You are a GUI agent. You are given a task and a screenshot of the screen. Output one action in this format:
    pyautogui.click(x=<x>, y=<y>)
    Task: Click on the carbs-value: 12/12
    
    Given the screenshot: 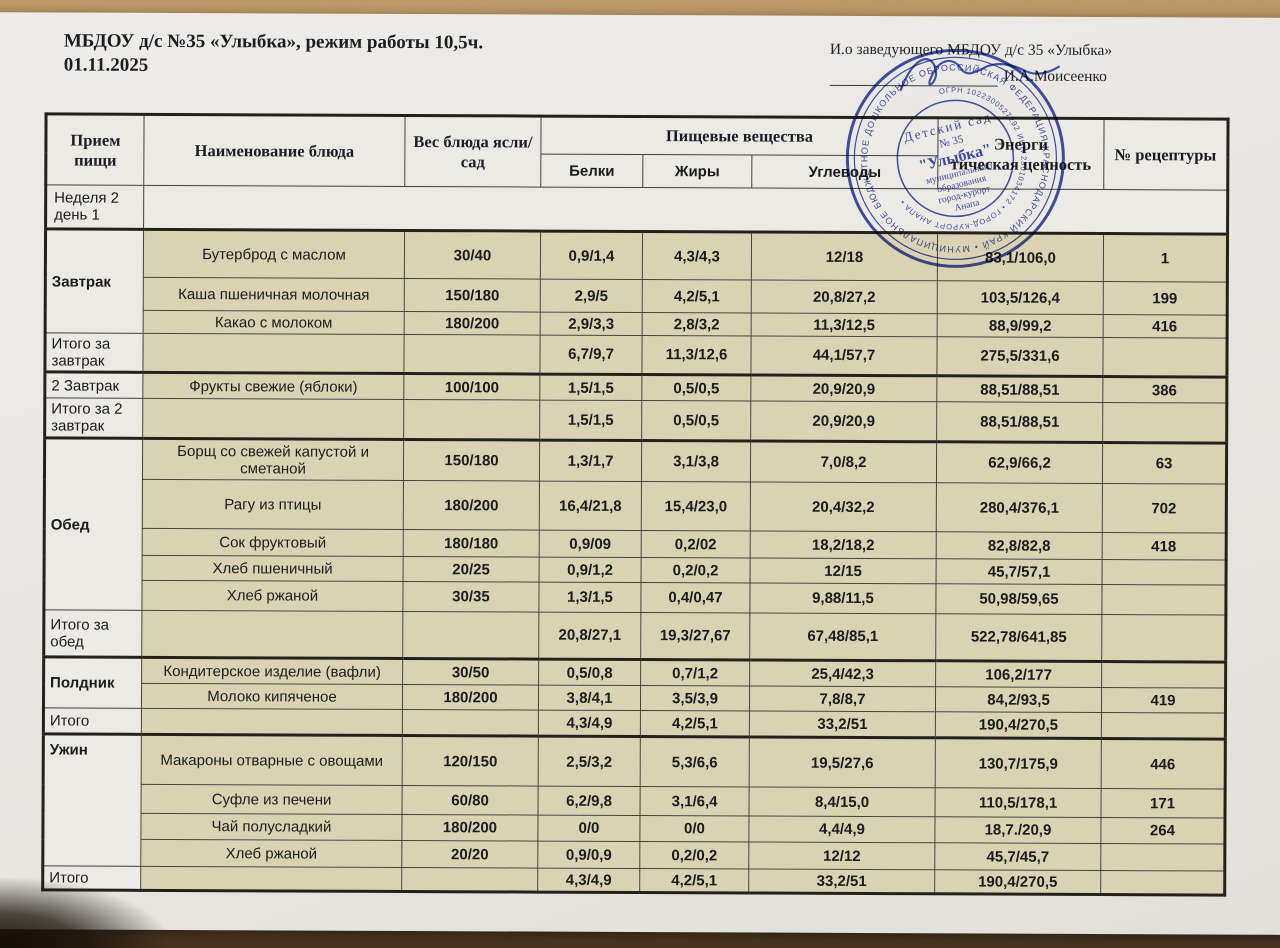 What is the action you would take?
    pyautogui.click(x=841, y=855)
    